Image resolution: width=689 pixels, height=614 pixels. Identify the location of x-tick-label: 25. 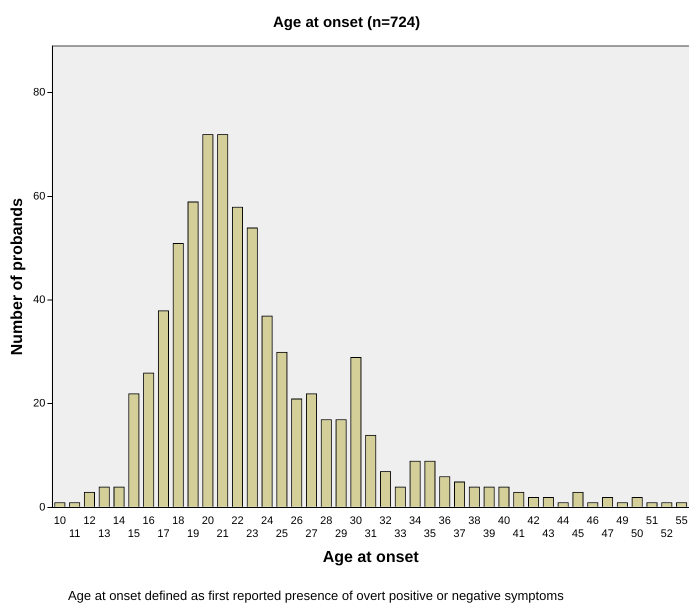
(282, 534).